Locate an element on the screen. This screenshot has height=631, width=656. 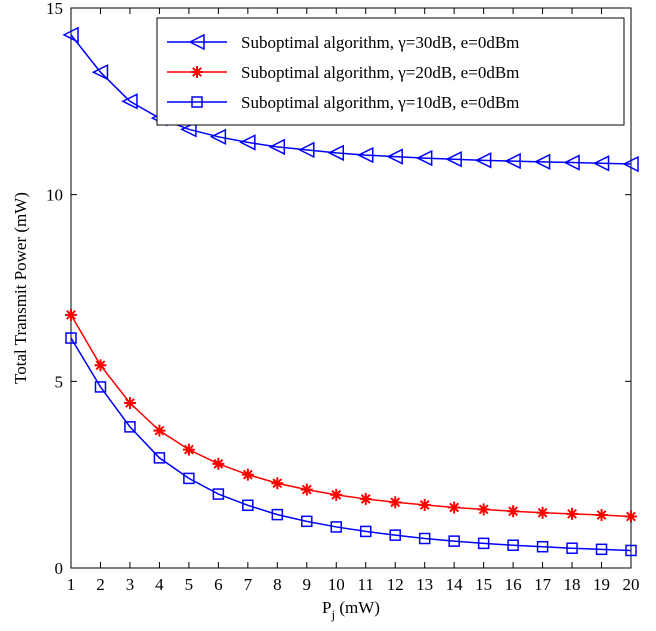
x-axis-title-subscript: j is located at coordinates (333, 614).